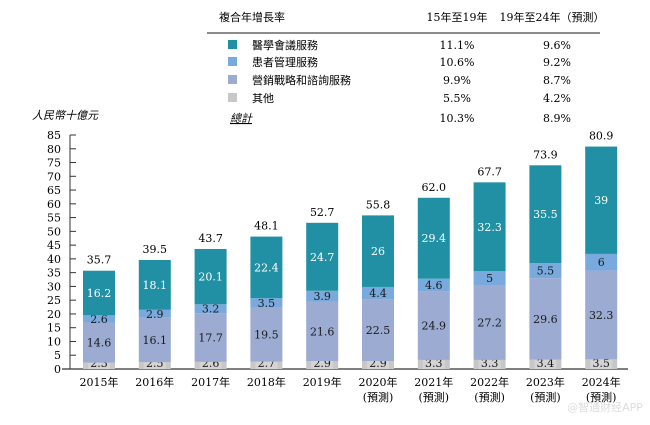  What do you see at coordinates (54, 176) in the screenshot?
I see `y-tick-label: 70` at bounding box center [54, 176].